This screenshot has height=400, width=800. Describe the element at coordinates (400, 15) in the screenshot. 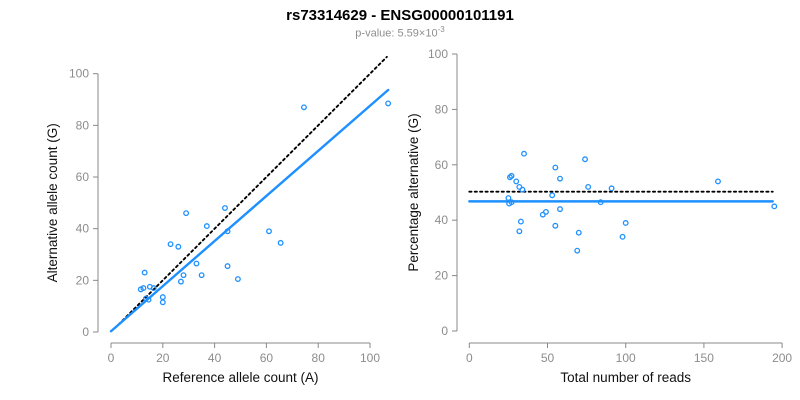

I see `figure-title: rs73314629 - ENSG00000101191` at that location.